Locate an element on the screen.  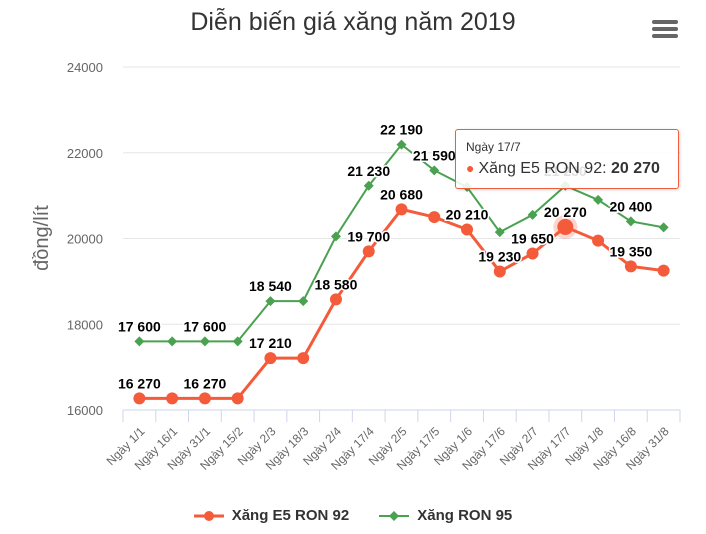
y-axis-title: đồng/lít is located at coordinates (42, 238).